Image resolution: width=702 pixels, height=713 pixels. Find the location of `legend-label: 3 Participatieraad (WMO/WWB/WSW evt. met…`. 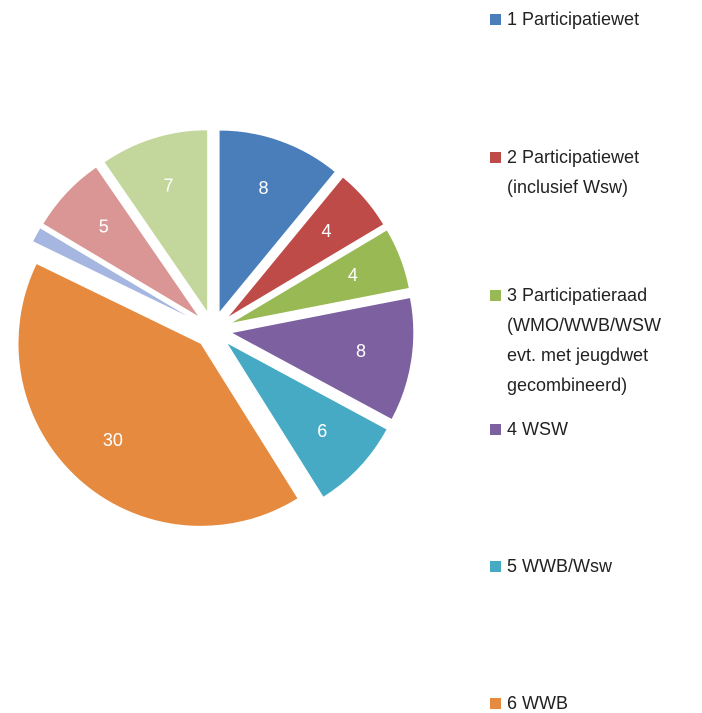

legend-label: 3 Participatieraad (WMO/WWB/WSW evt. met… is located at coordinates (584, 340).